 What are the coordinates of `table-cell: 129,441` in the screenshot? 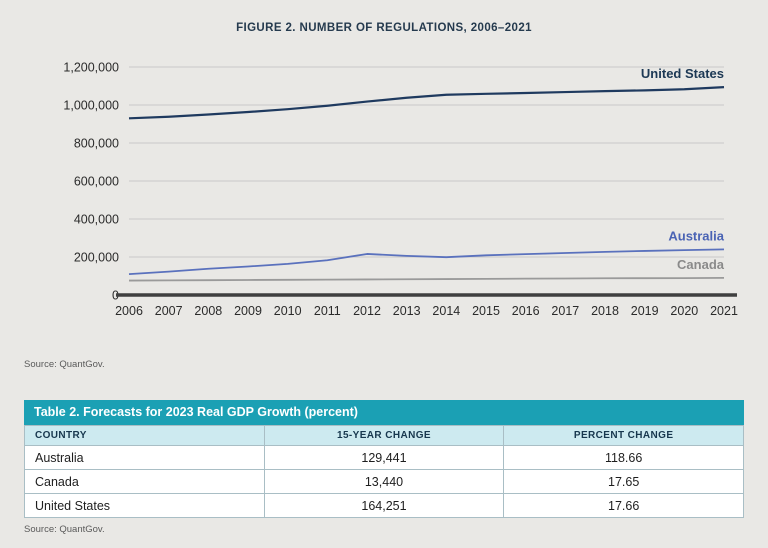 It's located at (384, 457).